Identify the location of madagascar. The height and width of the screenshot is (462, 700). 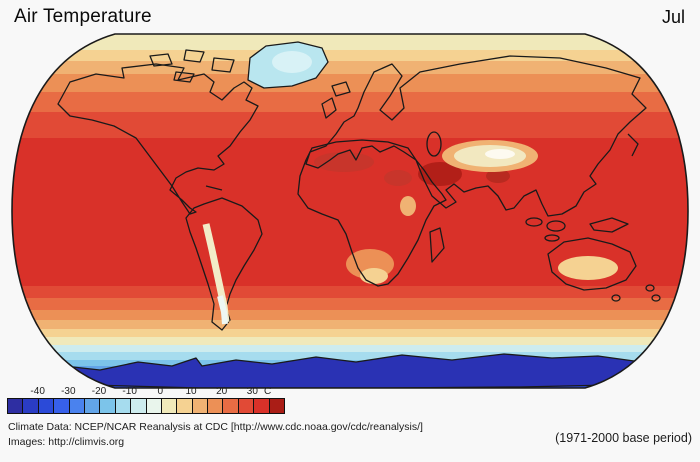
(437, 245).